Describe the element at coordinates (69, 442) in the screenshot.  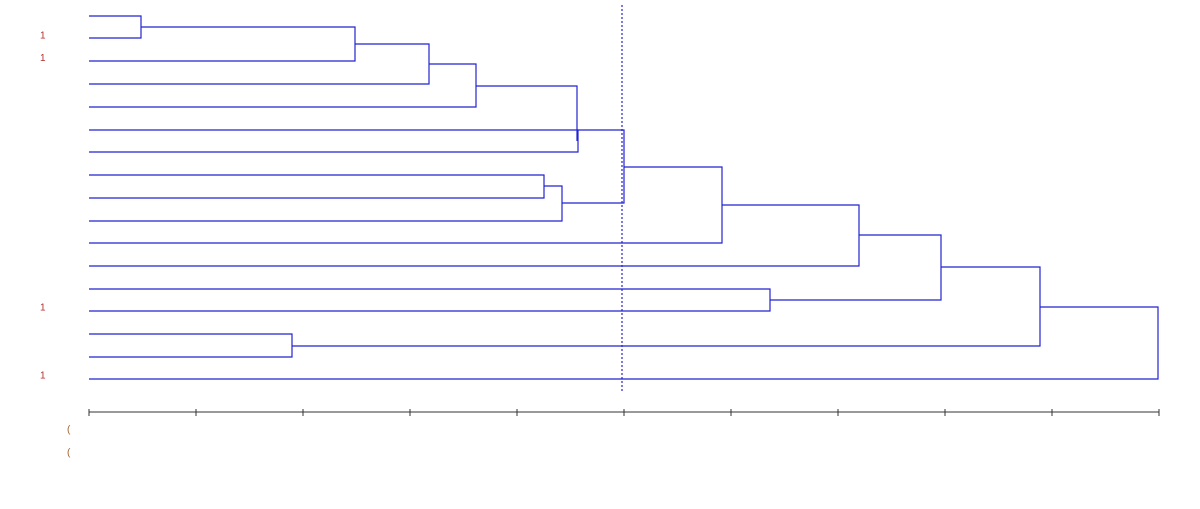
I see `footer-labels: ((` at that location.